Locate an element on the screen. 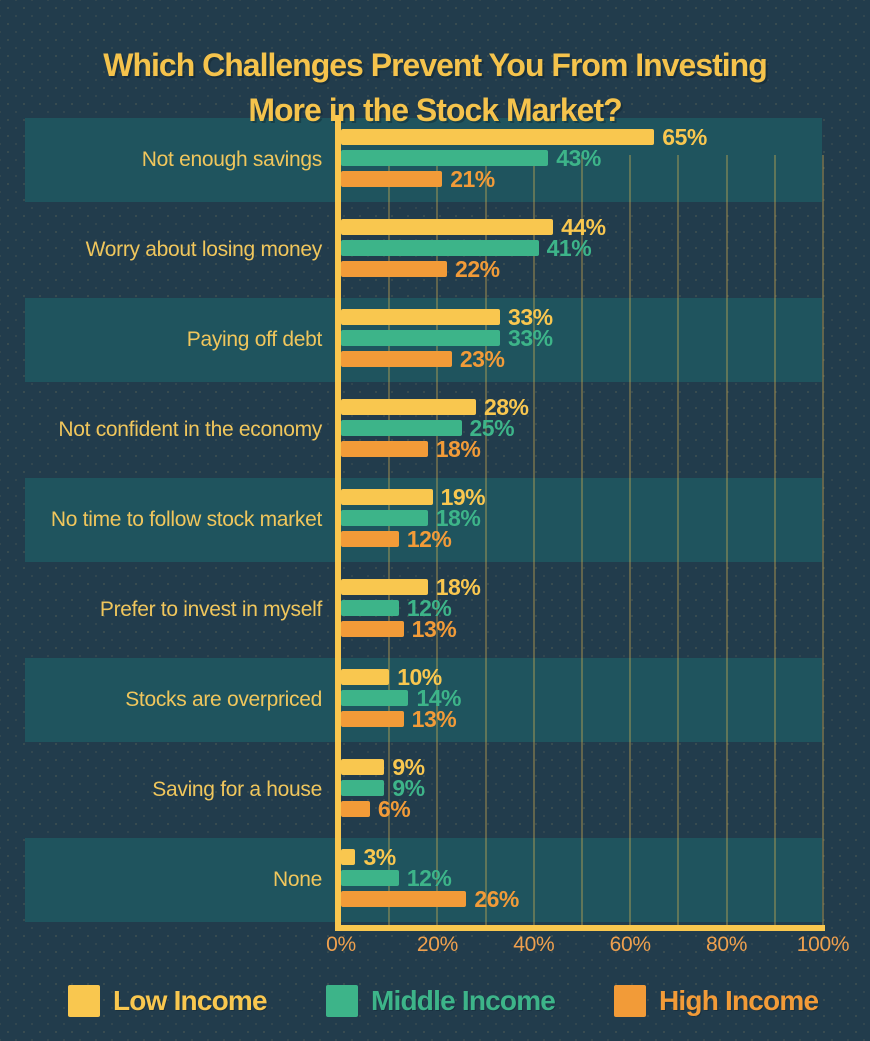 This screenshot has height=1041, width=870. bar-line: 26% is located at coordinates (430, 899).